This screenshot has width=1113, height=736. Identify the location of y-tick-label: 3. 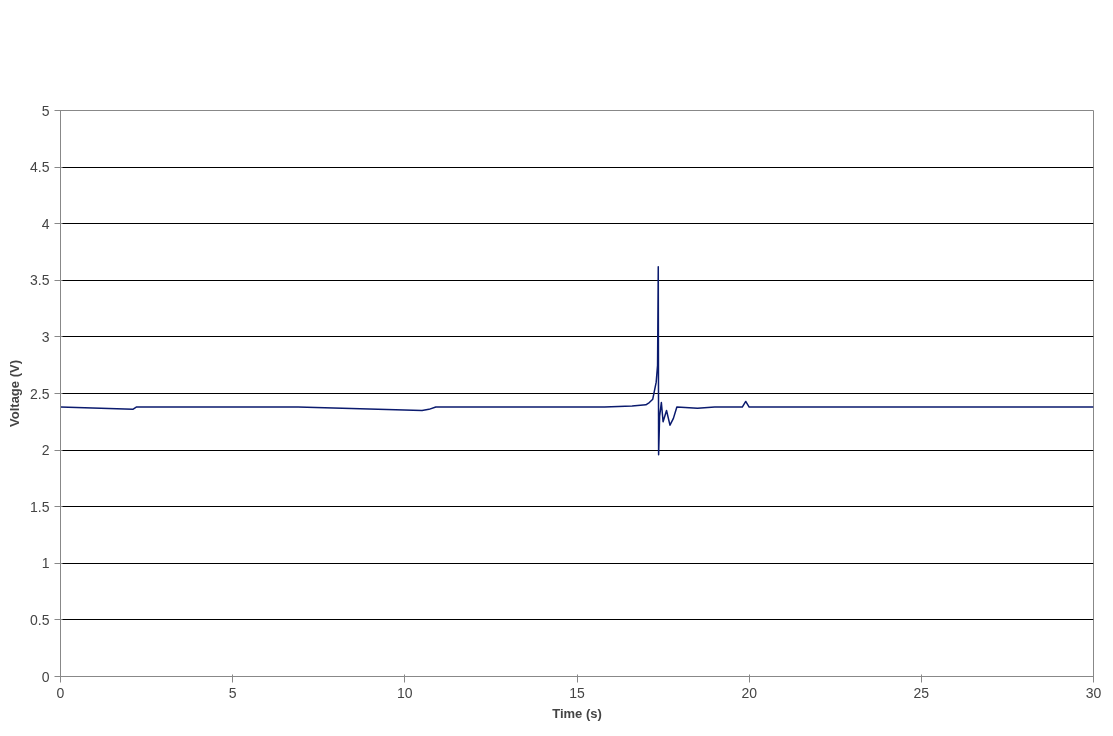
(45, 336).